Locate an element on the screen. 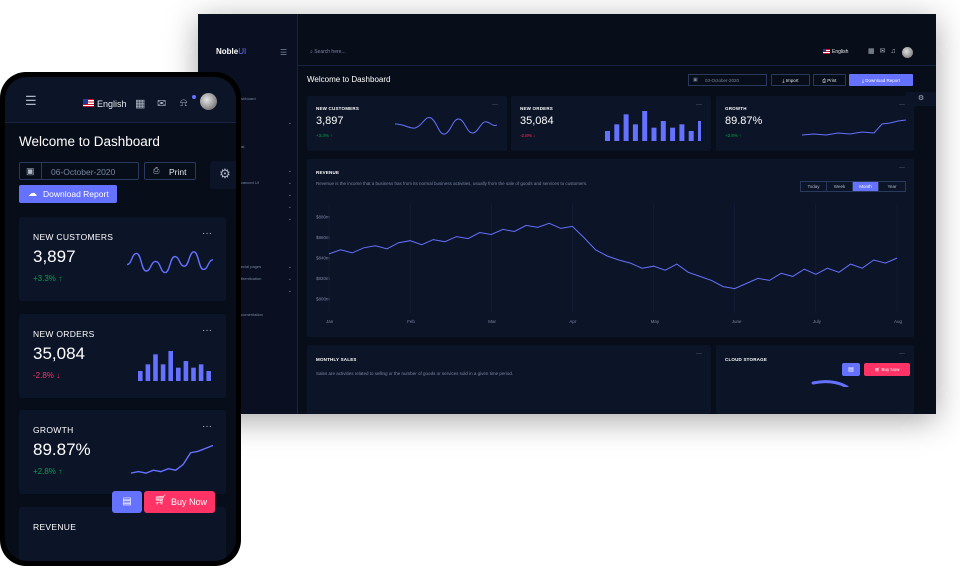 Image resolution: width=960 pixels, height=578 pixels. date-picker: ▣ 03-October-2020 is located at coordinates (727, 80).